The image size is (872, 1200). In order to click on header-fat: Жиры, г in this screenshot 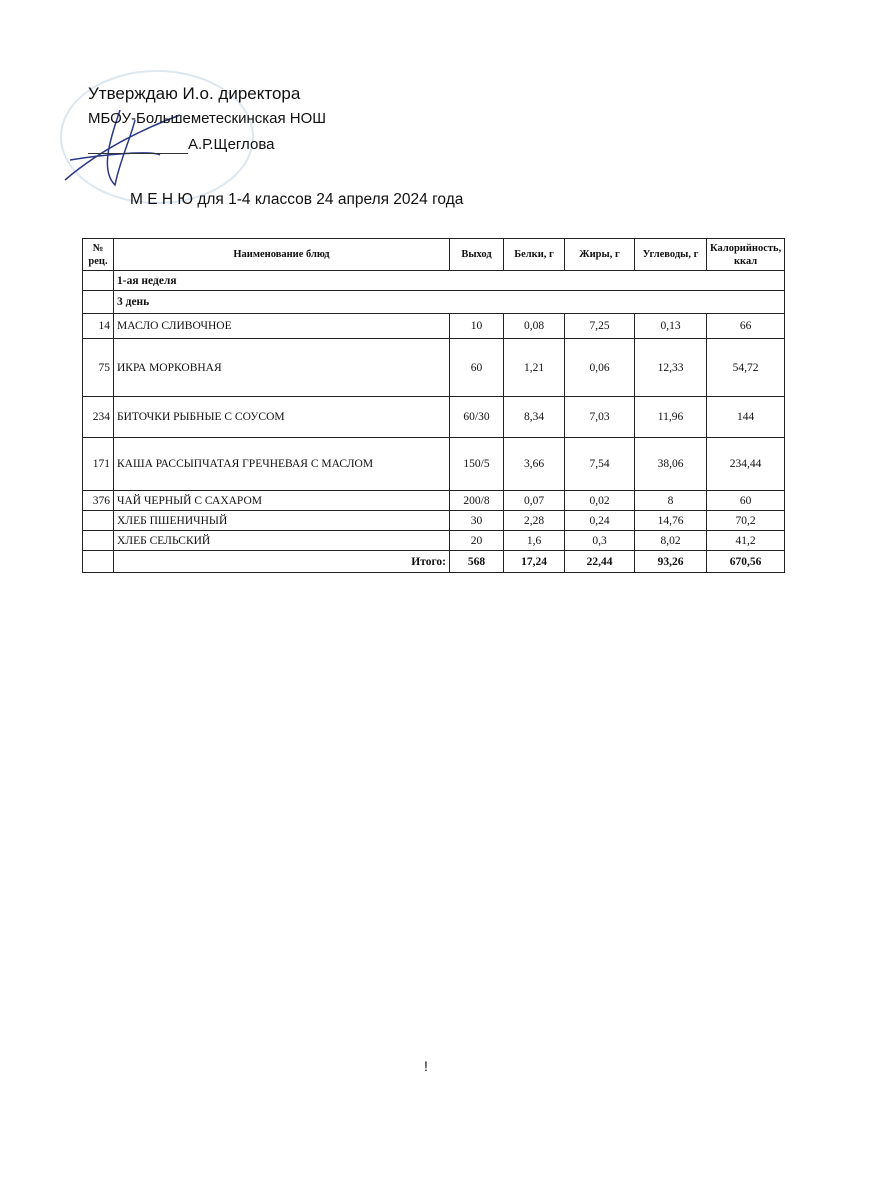, I will do `click(599, 254)`.